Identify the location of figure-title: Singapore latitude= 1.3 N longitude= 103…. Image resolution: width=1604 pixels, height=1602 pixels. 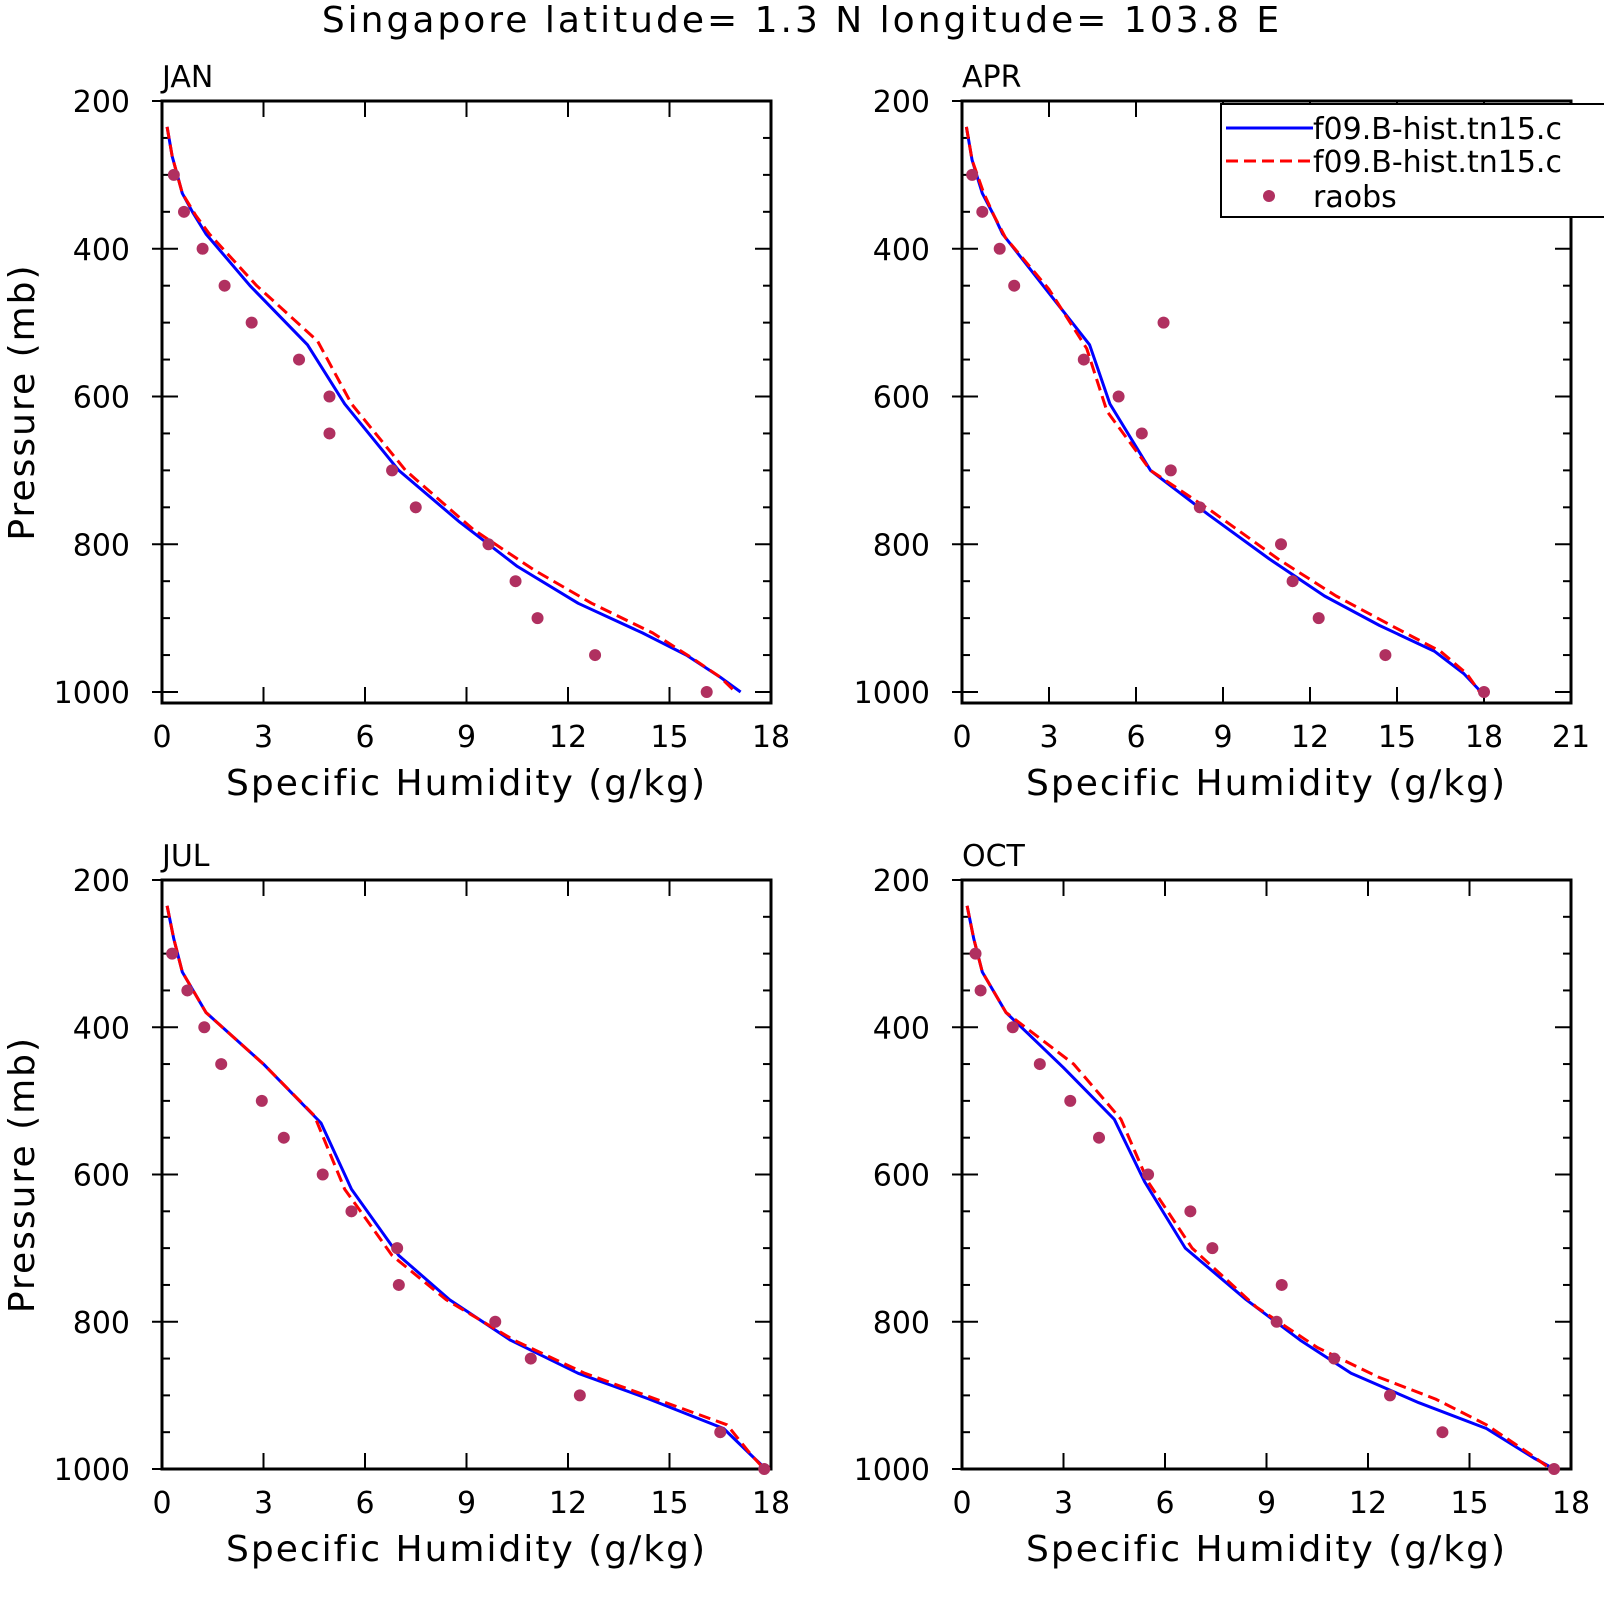
(802, 20).